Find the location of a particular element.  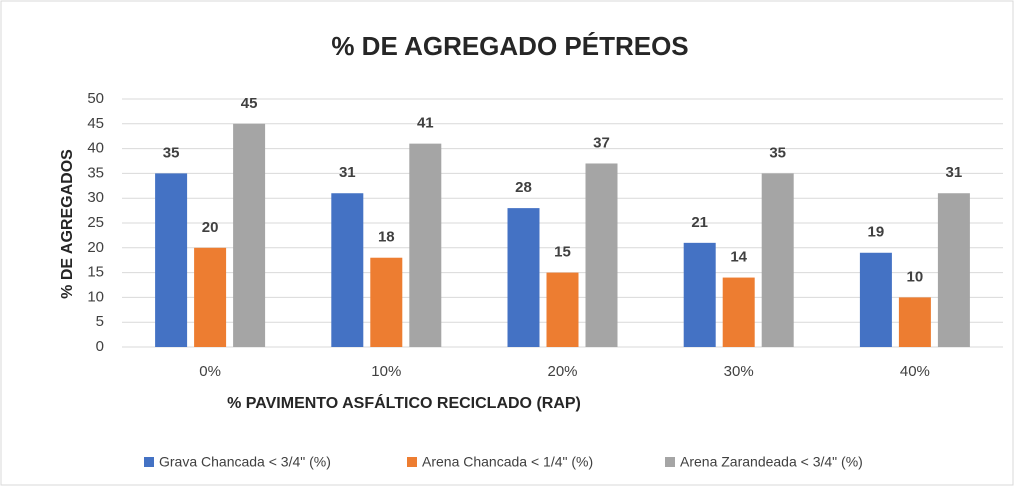

y-tick-label: 0 is located at coordinates (100, 346).